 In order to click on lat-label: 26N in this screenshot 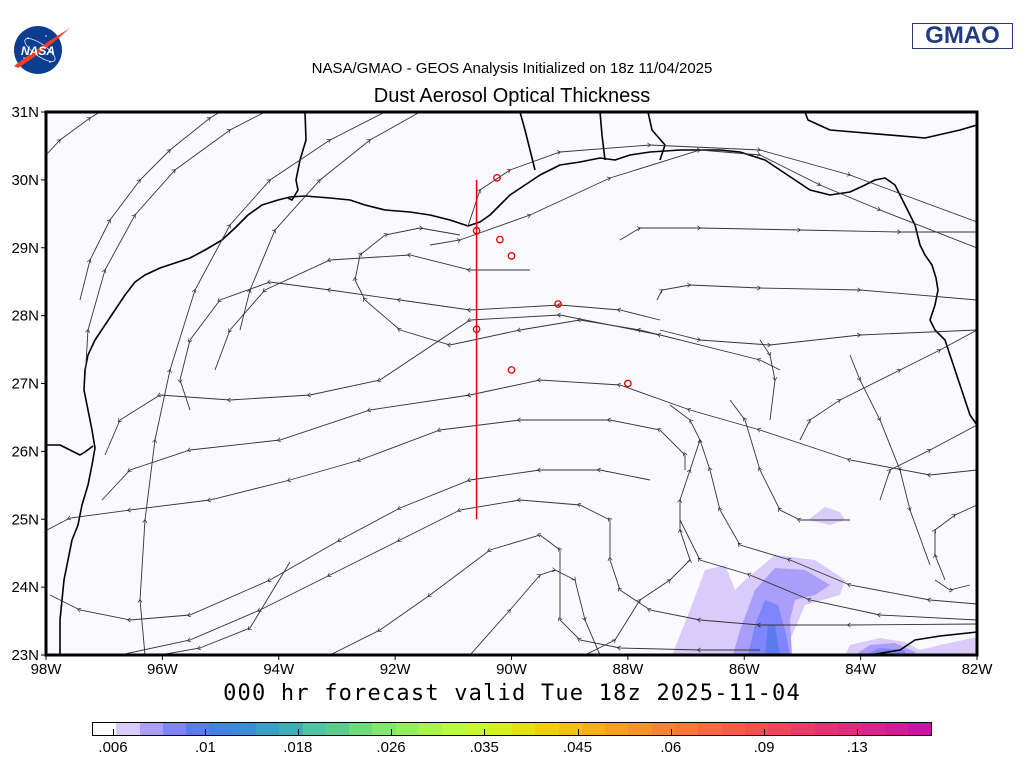, I will do `click(25, 451)`.